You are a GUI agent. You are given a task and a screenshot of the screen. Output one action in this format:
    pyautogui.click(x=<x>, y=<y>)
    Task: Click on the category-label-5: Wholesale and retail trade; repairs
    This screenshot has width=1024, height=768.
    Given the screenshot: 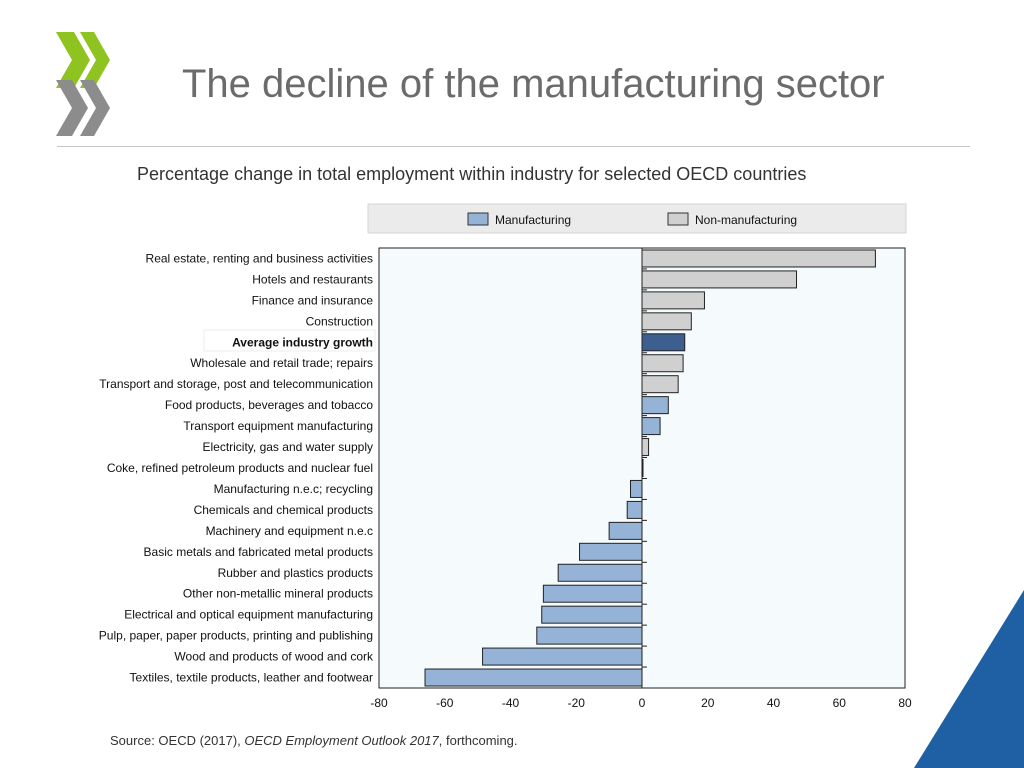 What is the action you would take?
    pyautogui.click(x=281, y=363)
    